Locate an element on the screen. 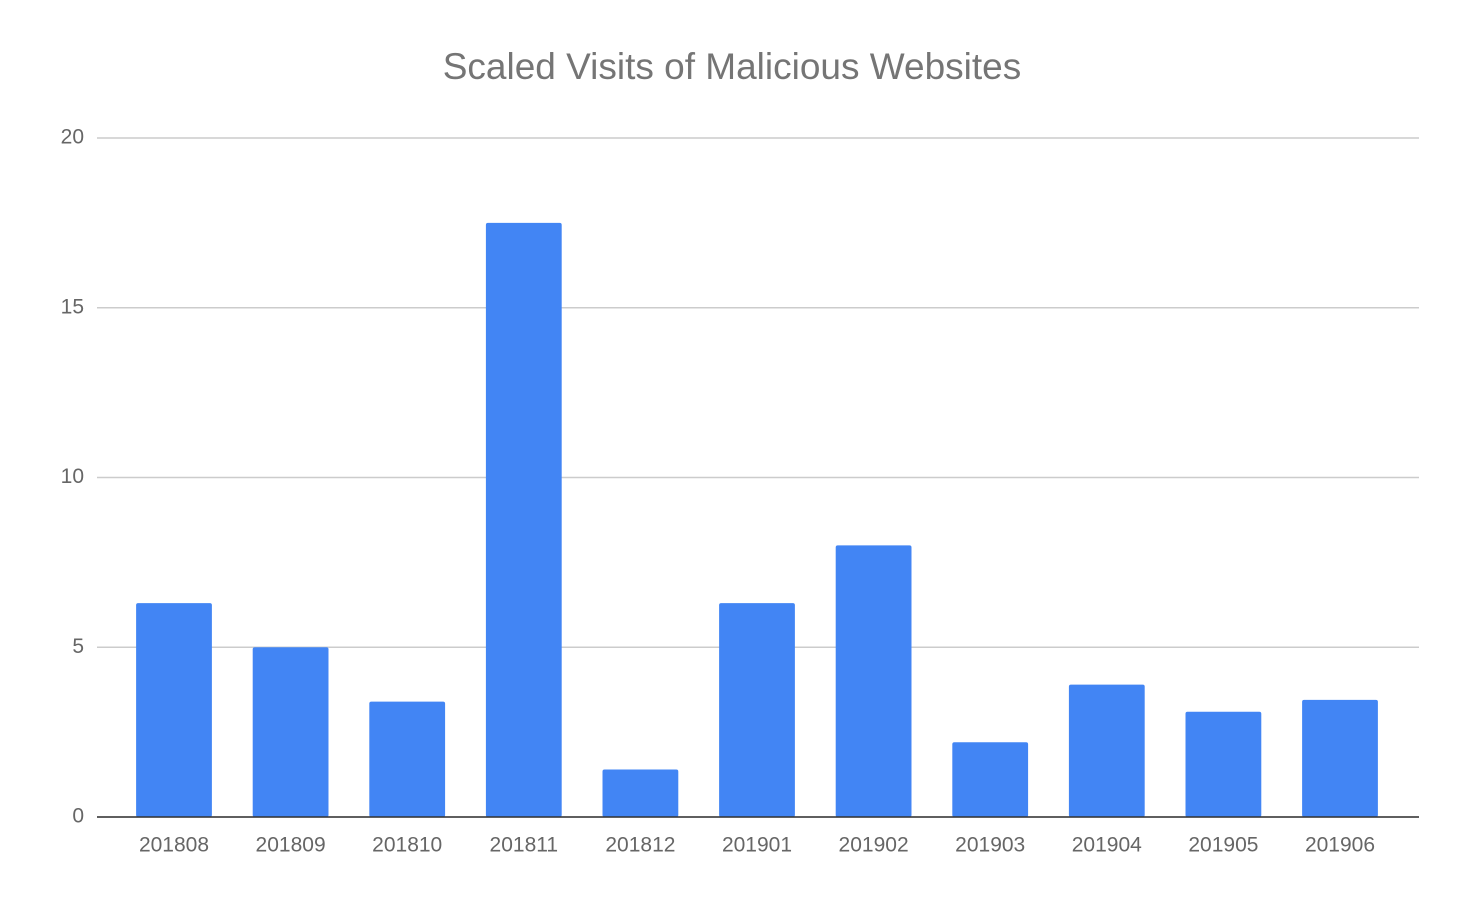 Image resolution: width=1464 pixels, height=904 pixels. y-tick-label: 0 is located at coordinates (78, 816).